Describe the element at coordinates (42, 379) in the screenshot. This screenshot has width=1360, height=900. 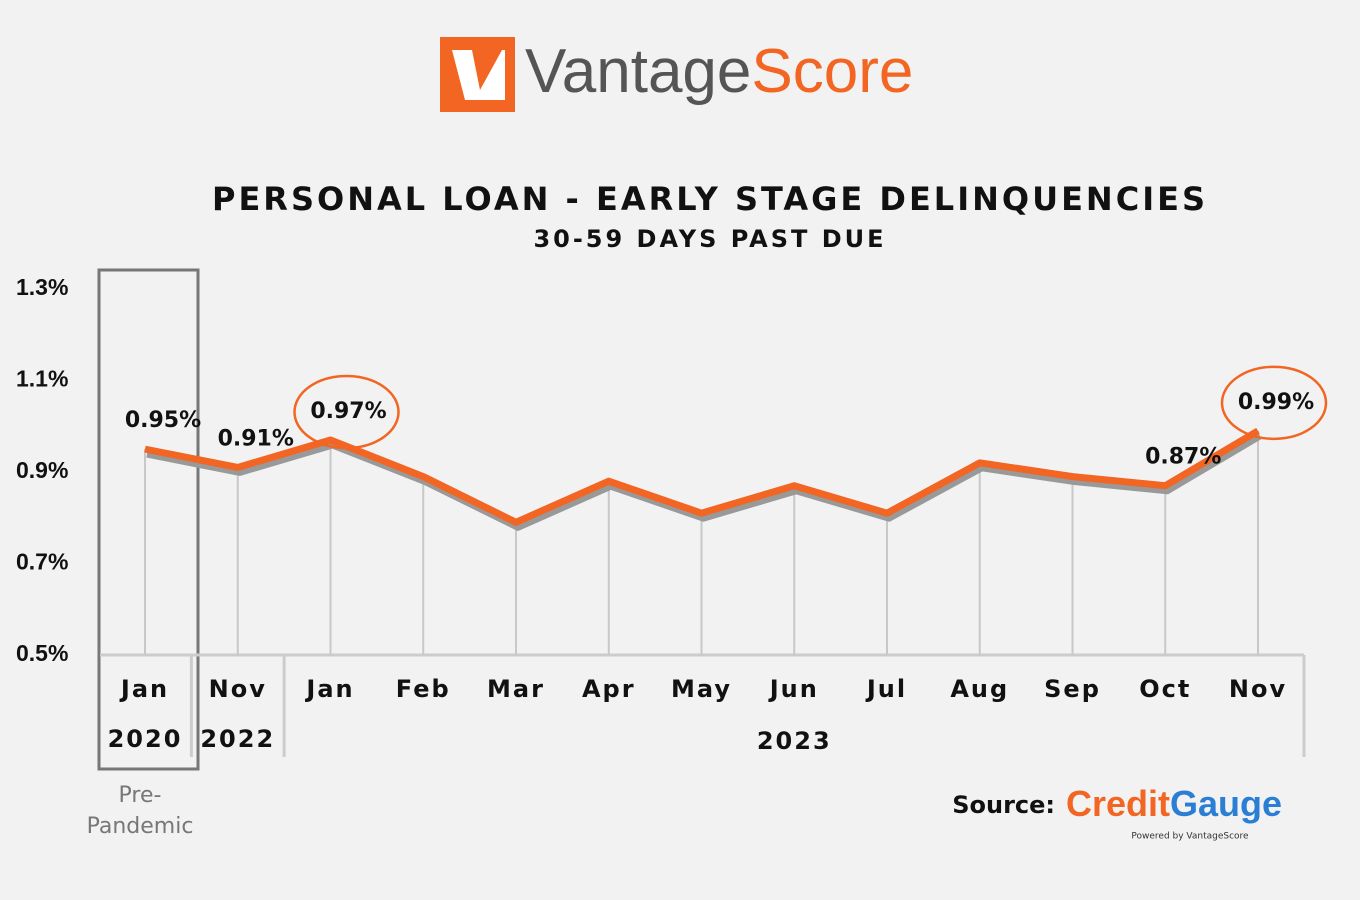
I see `y-tick-label: 1.1%` at that location.